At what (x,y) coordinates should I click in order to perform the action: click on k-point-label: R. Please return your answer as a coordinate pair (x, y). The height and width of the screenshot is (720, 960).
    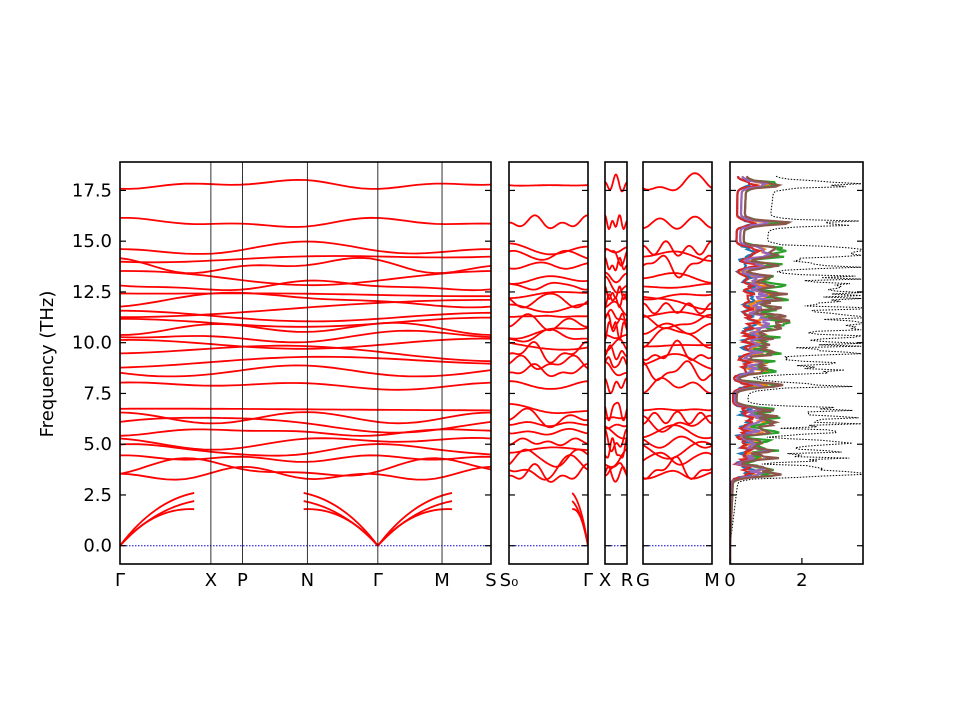
    Looking at the image, I should click on (627, 580).